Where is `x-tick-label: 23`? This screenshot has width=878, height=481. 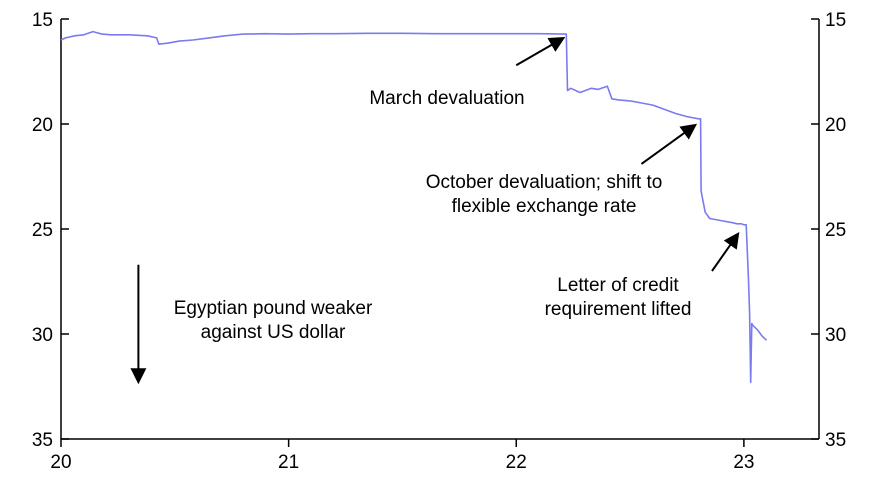
x-tick-label: 23 is located at coordinates (743, 462).